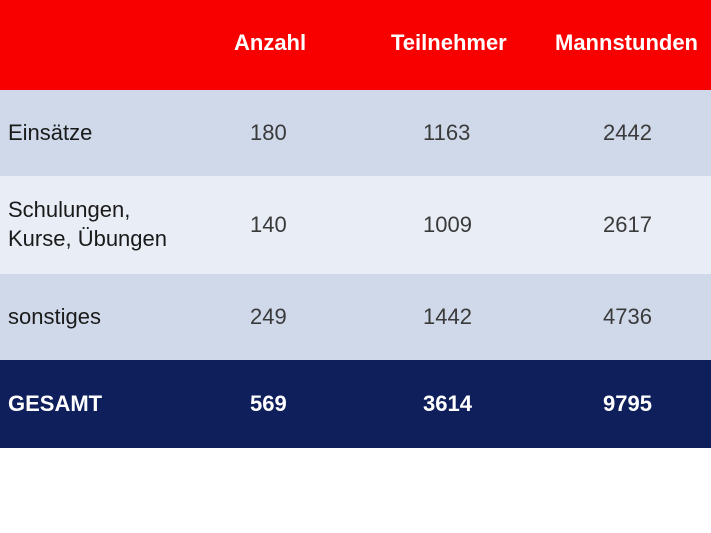 This screenshot has width=711, height=533. Describe the element at coordinates (268, 316) in the screenshot. I see `cell-anzahl: 249` at that location.